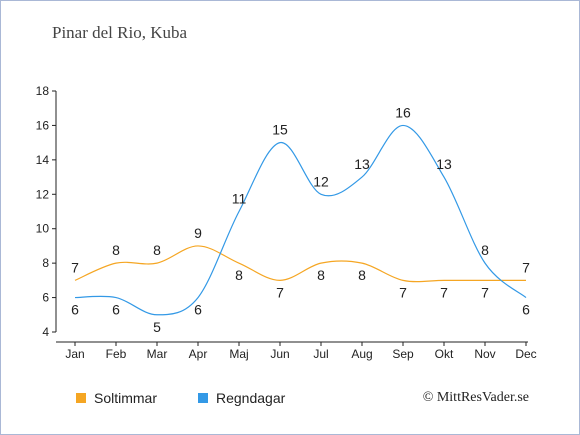  Describe the element at coordinates (43, 91) in the screenshot. I see `y-tick-label: 18` at that location.